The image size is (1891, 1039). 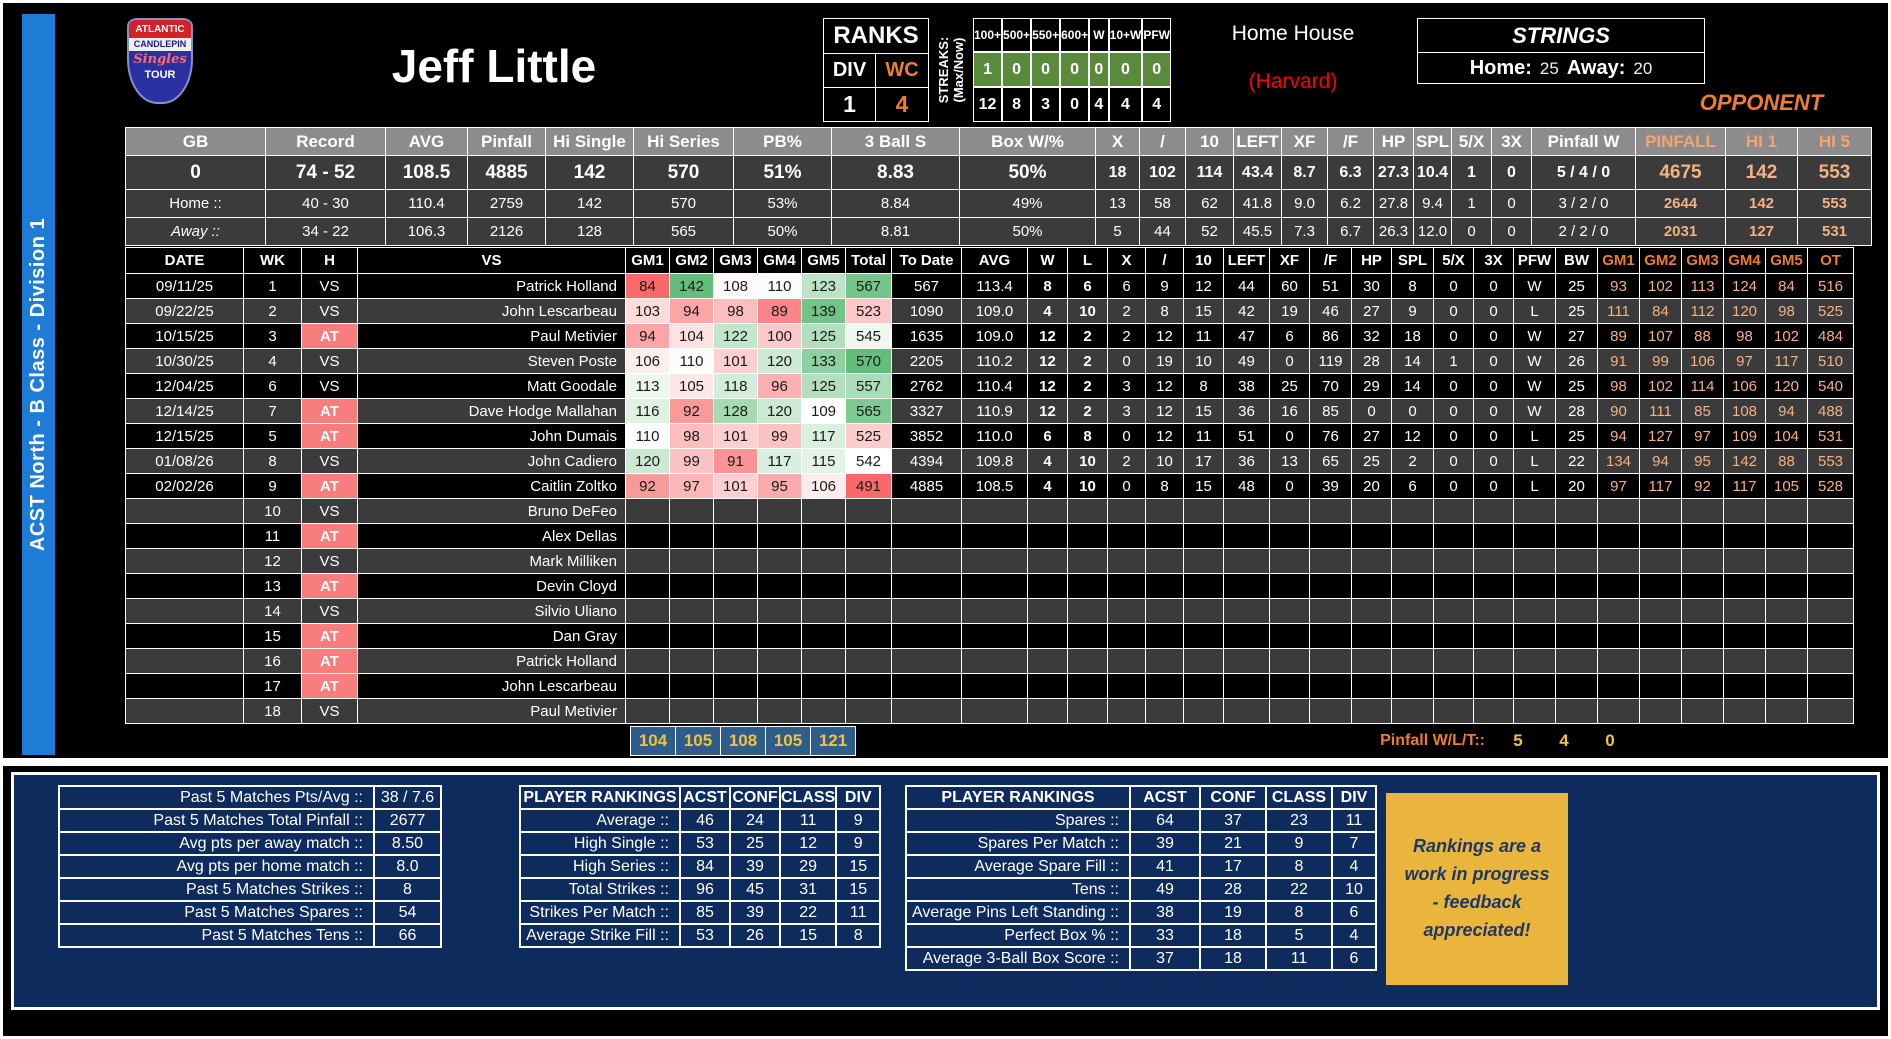 What do you see at coordinates (1162, 141) in the screenshot?
I see `stats-col-header: /` at bounding box center [1162, 141].